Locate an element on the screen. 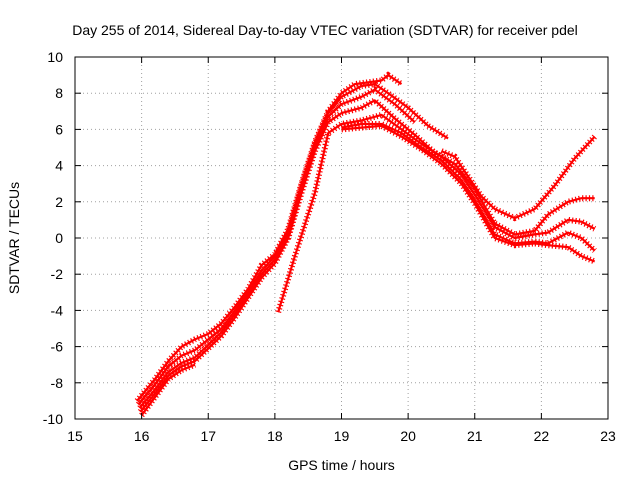  x-axis-label: GPS time / hours is located at coordinates (341, 465).